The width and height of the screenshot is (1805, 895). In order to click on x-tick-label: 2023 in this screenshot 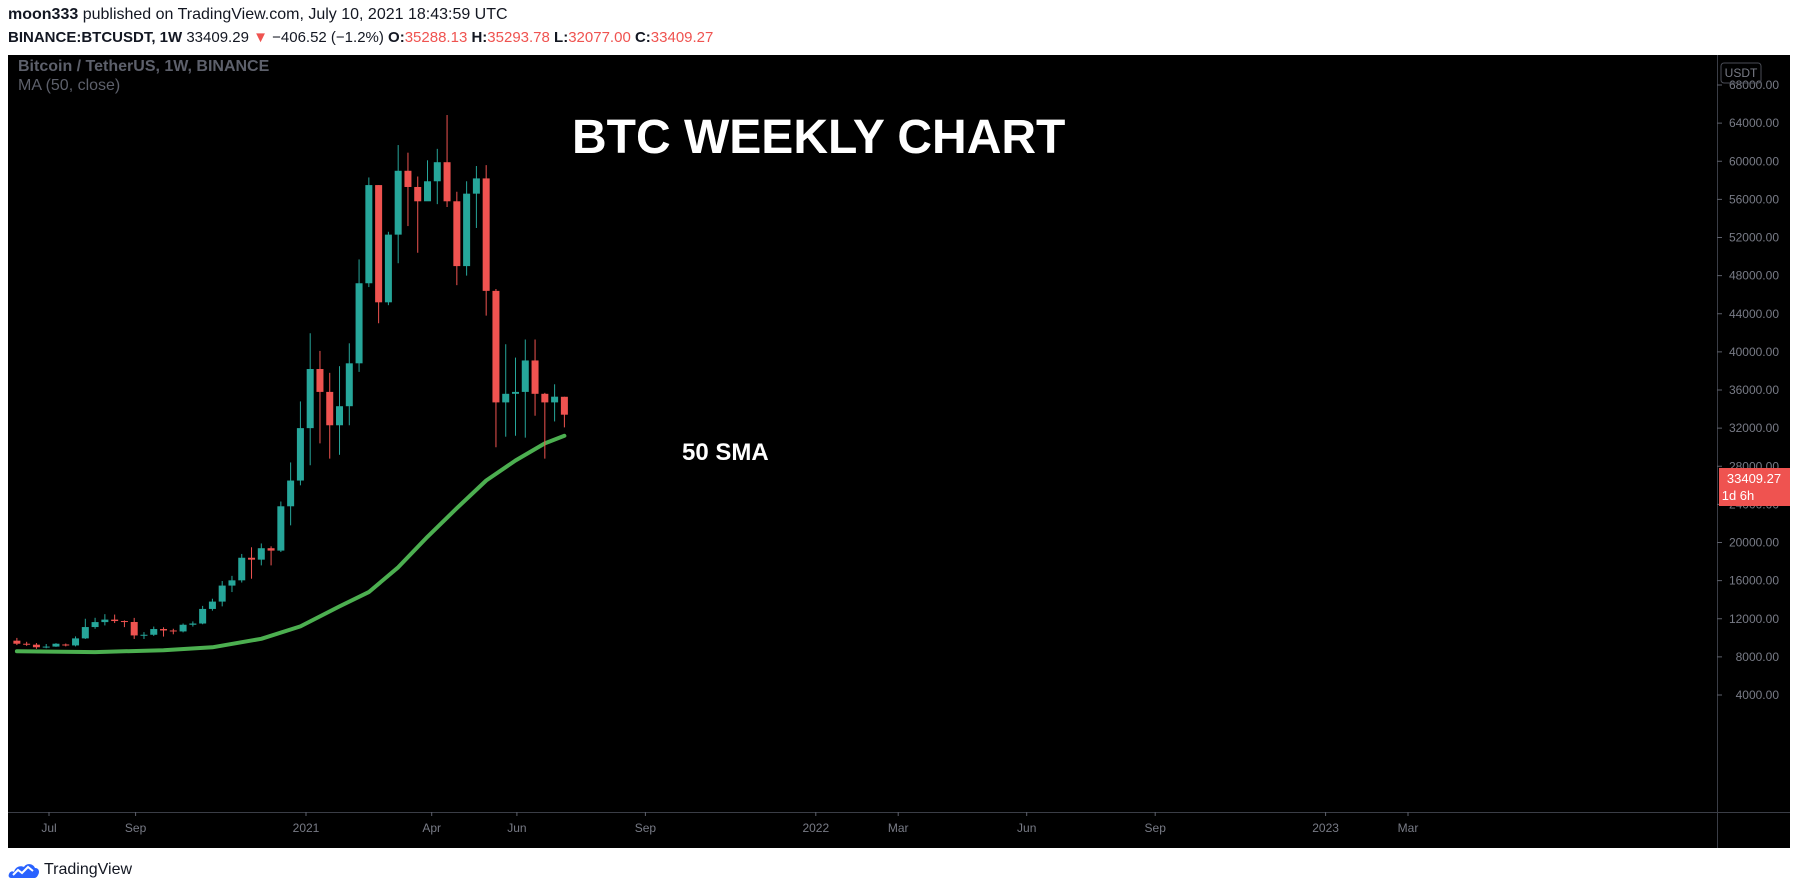, I will do `click(1325, 828)`.